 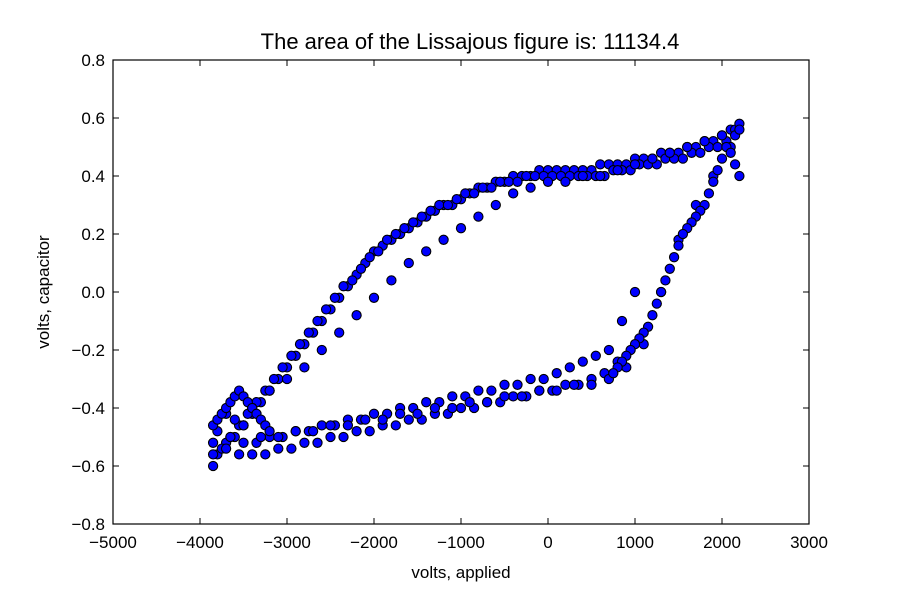 What do you see at coordinates (287, 542) in the screenshot?
I see `x-tick-label: −3000` at bounding box center [287, 542].